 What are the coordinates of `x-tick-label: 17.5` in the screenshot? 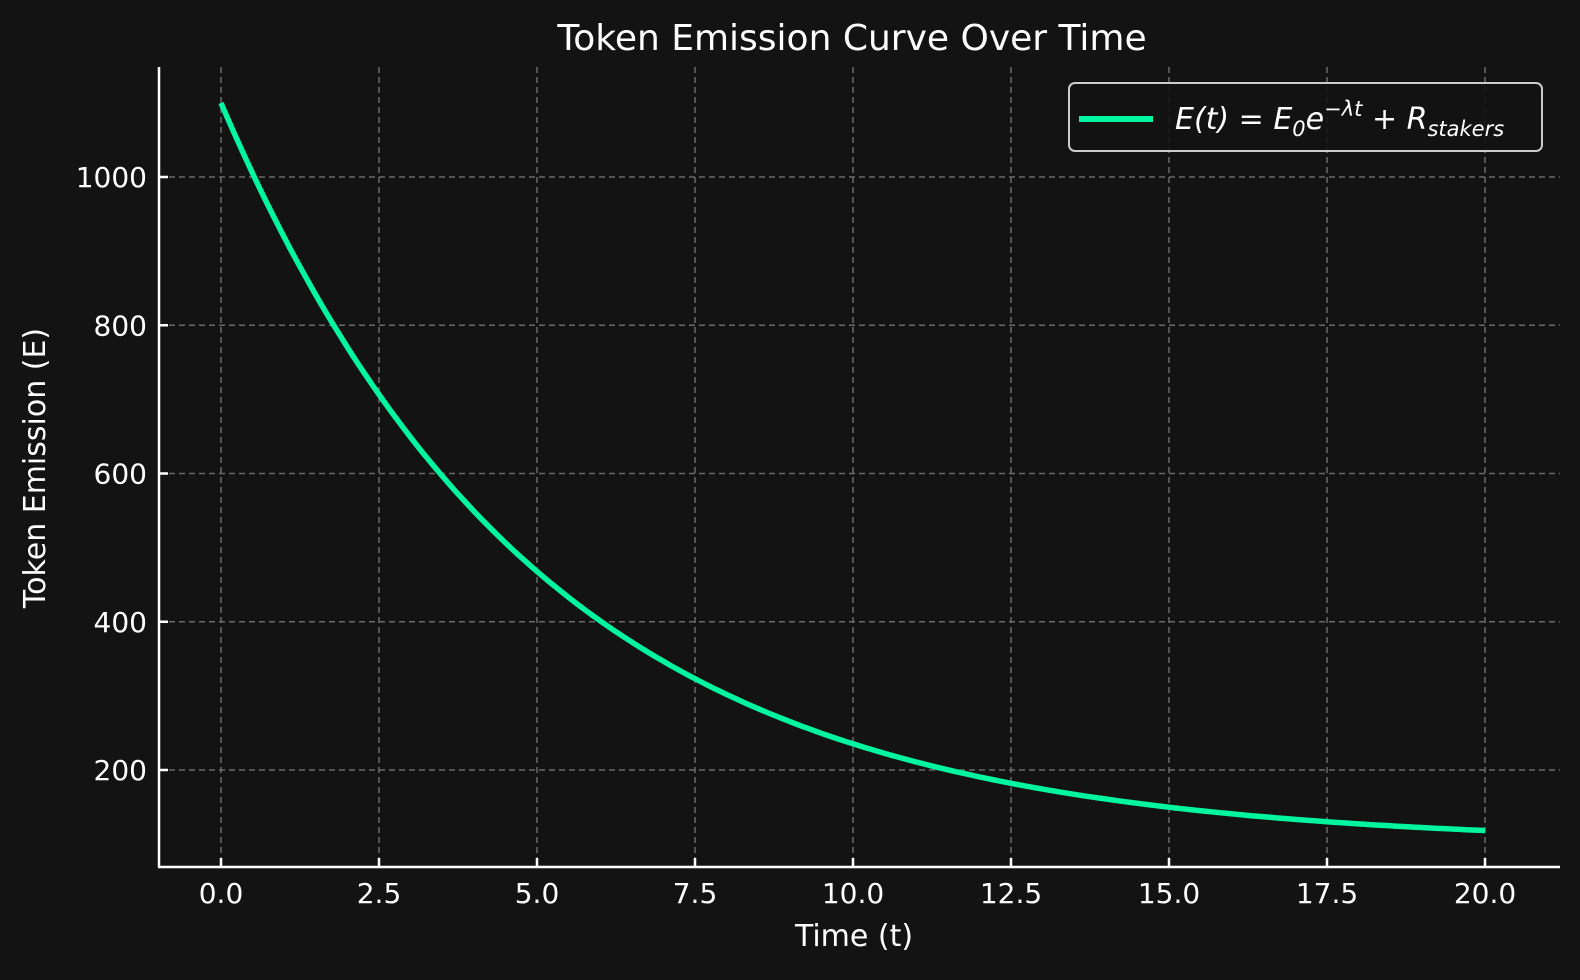 It's located at (1327, 893).